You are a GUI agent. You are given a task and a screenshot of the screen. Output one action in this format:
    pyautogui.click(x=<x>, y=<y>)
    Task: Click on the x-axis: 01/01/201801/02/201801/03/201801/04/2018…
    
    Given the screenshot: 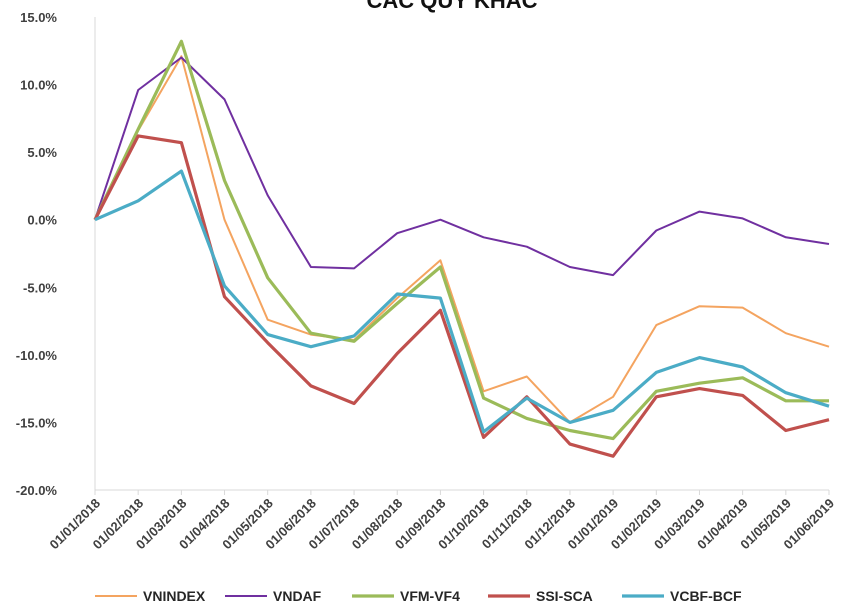 What is the action you would take?
    pyautogui.click(x=441, y=520)
    